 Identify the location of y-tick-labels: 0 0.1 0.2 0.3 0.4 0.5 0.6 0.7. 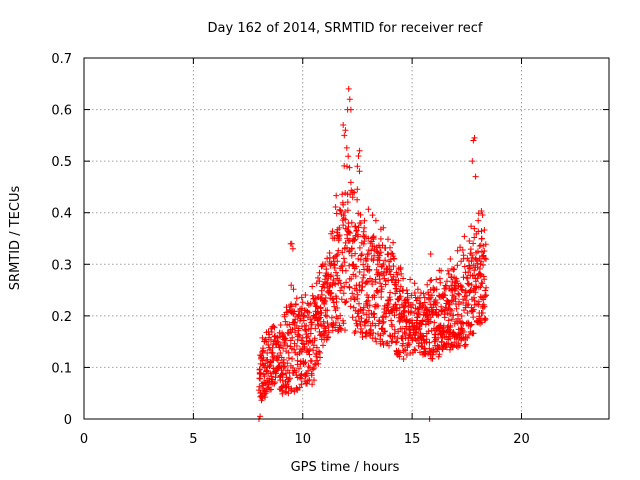
(61, 240).